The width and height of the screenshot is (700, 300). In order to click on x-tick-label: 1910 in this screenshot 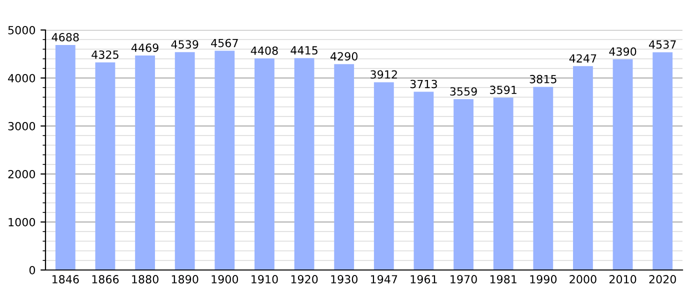, I will do `click(265, 279)`.